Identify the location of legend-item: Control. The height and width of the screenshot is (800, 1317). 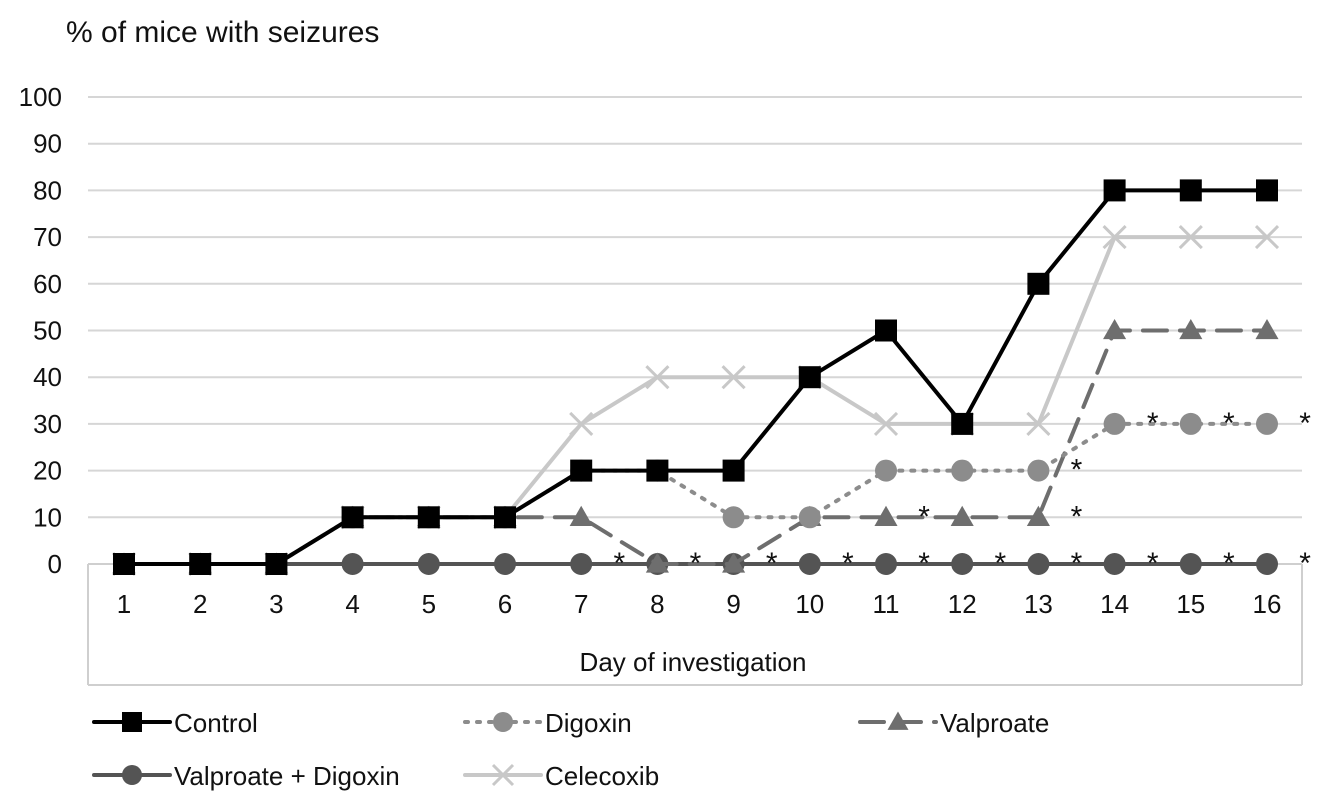
(175, 723).